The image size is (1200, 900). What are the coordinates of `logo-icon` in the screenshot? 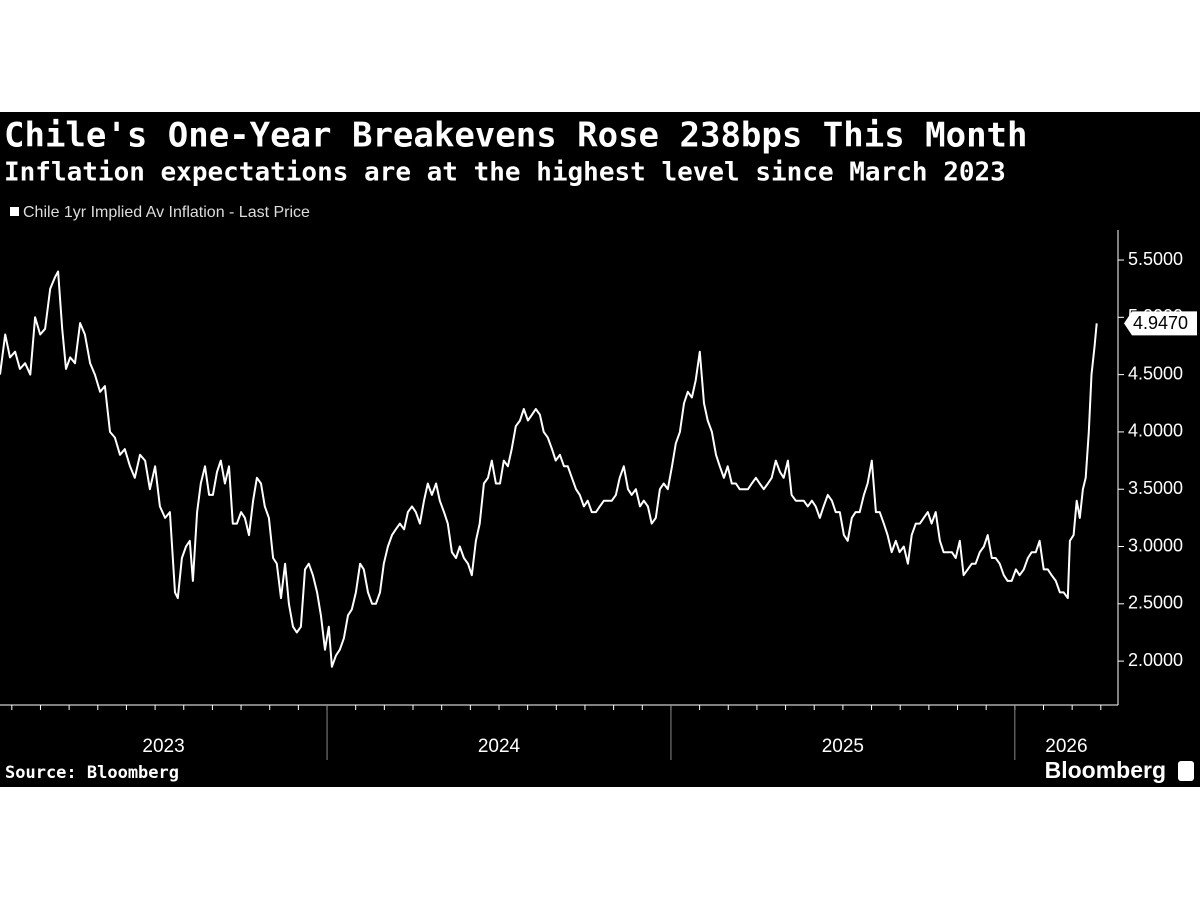 It's located at (1186, 771).